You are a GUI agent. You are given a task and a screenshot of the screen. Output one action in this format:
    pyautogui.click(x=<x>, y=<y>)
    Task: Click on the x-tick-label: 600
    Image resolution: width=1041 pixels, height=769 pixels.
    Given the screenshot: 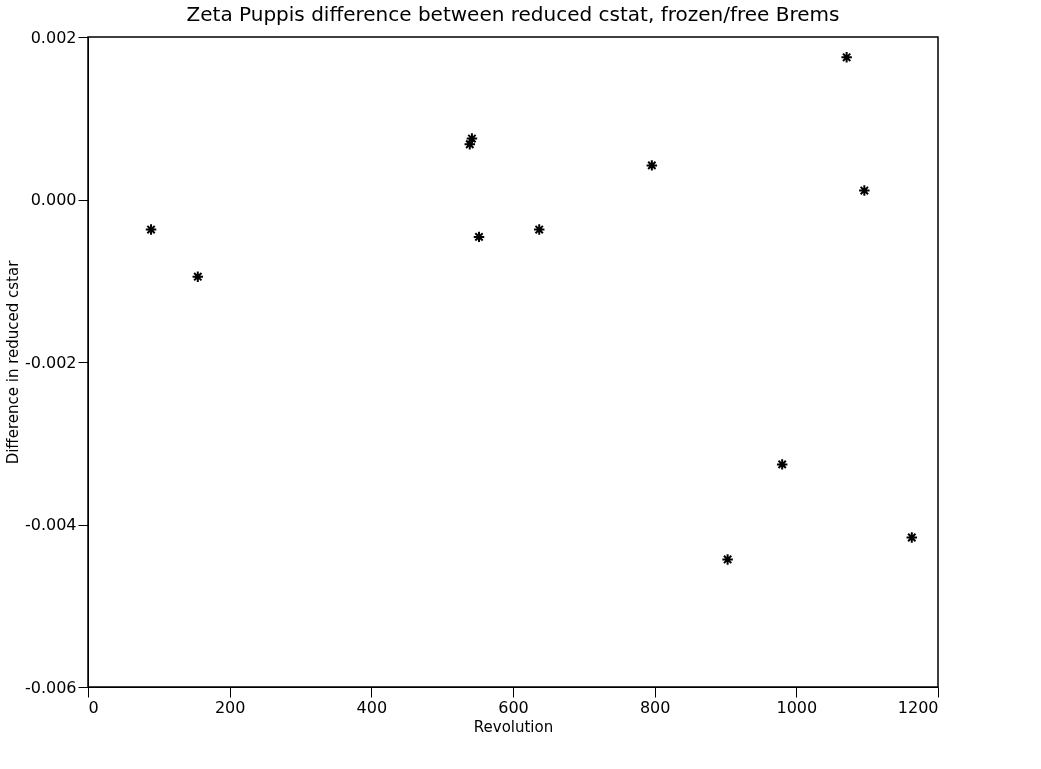 What is the action you would take?
    pyautogui.click(x=513, y=707)
    